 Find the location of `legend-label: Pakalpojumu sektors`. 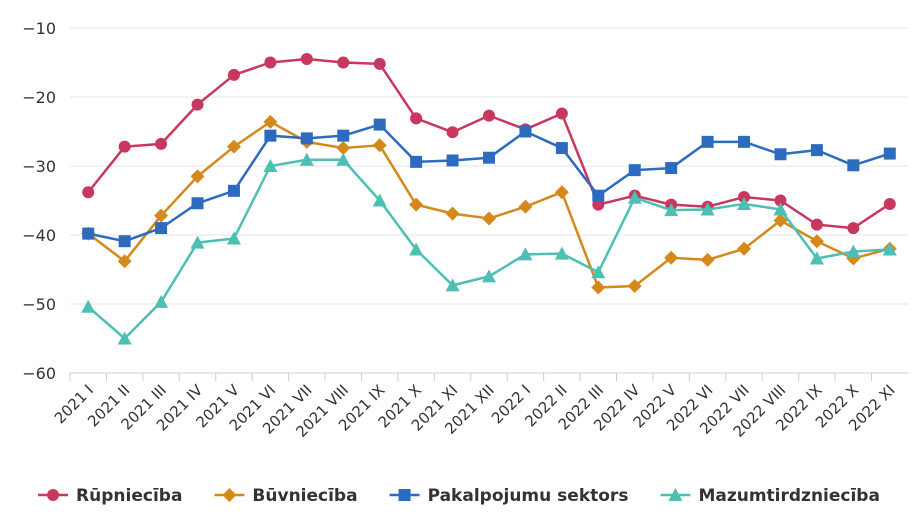

legend-label: Pakalpojumu sektors is located at coordinates (528, 496).